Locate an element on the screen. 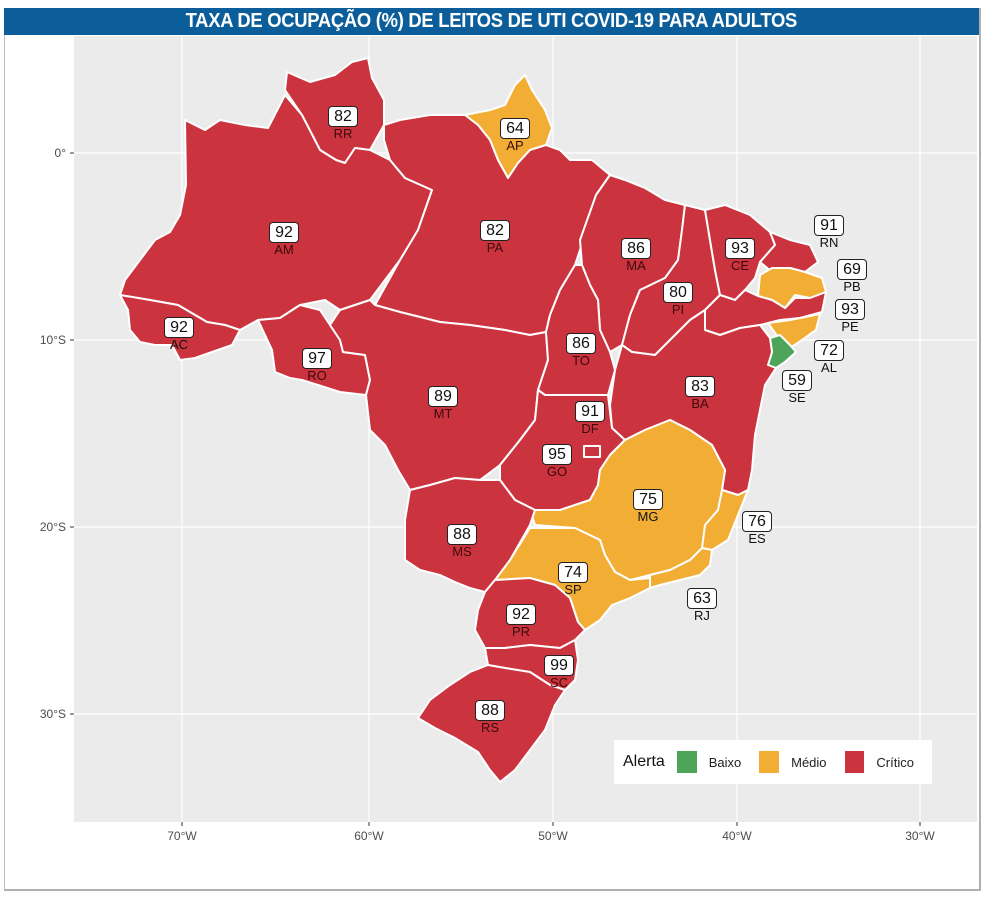 Image resolution: width=984 pixels, height=897 pixels. y-tick-10s: 10°S is located at coordinates (53, 340).